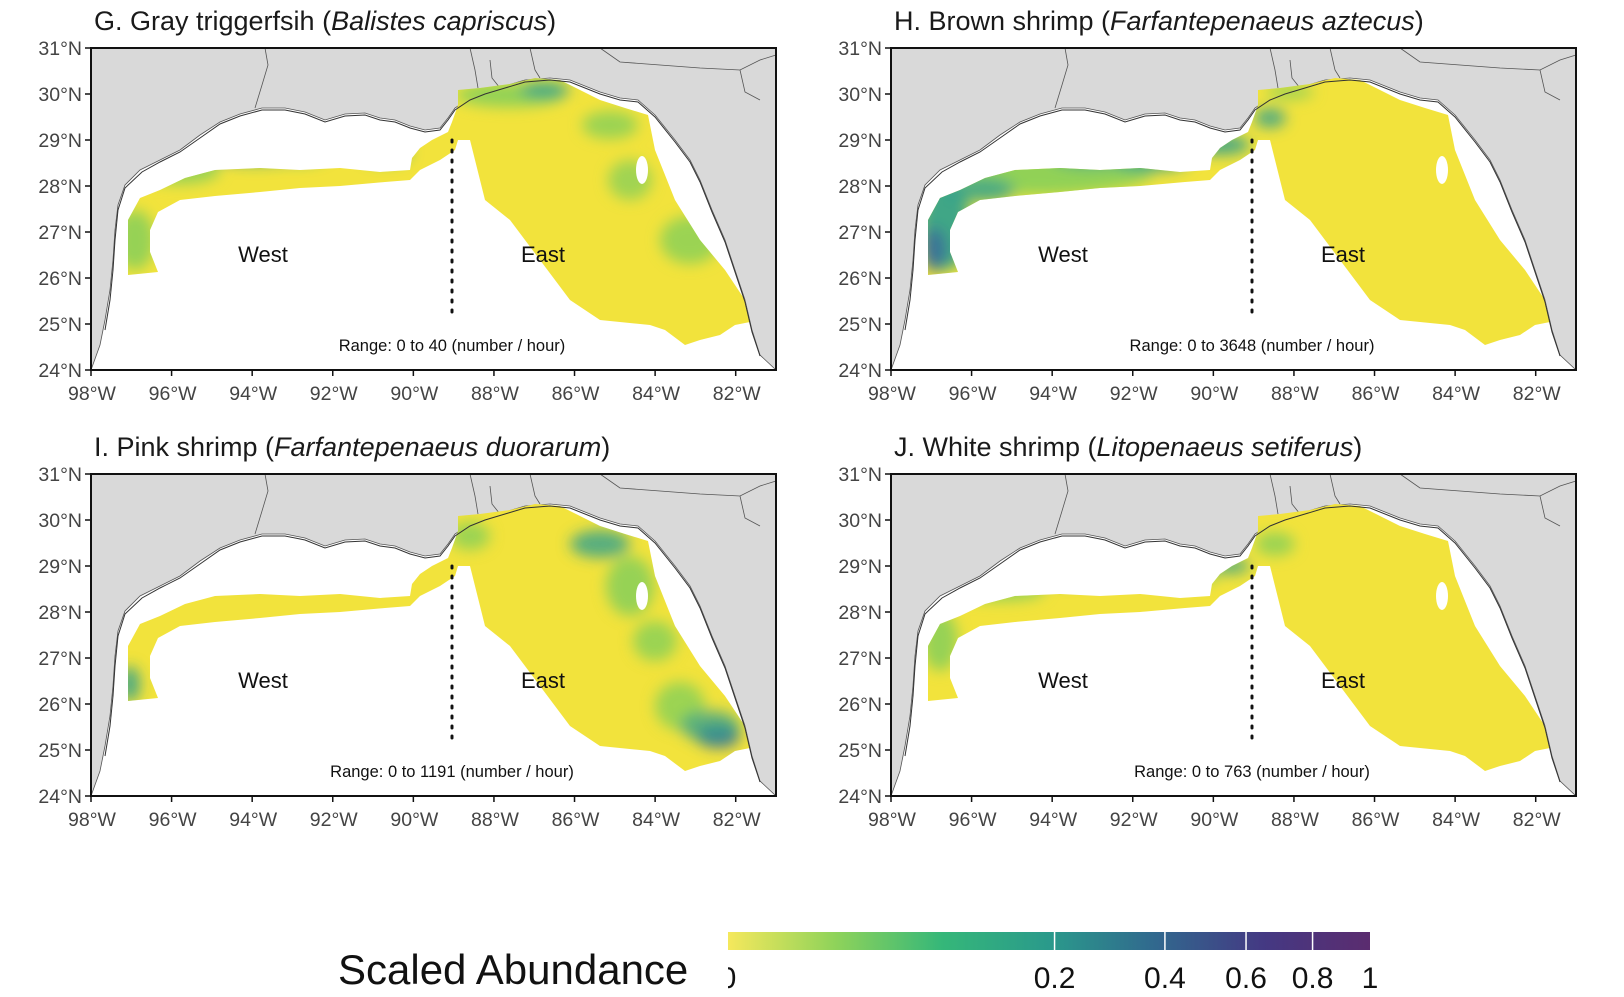 This screenshot has height=997, width=1624. I want to click on legend-title: Scaled Abundance, so click(513, 969).